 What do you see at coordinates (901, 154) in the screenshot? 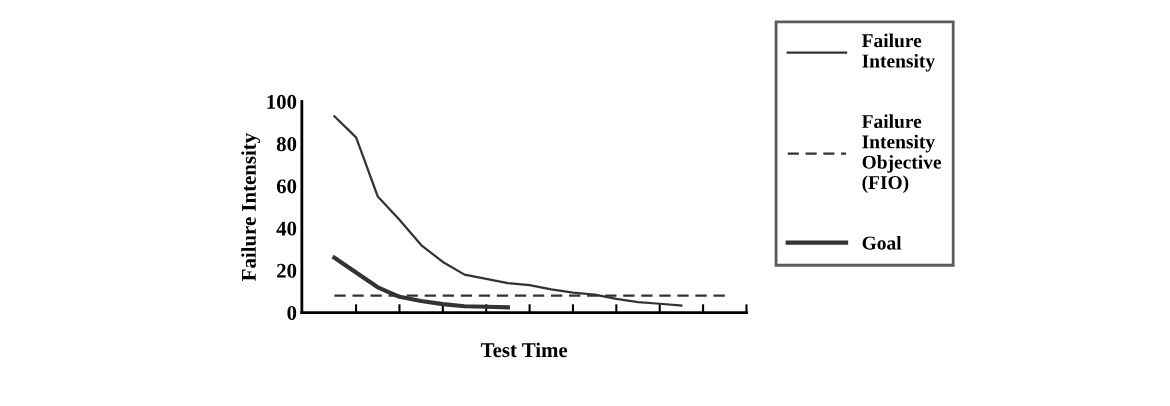
I see `legend-label: Failure Intensity Objective (FIO)` at bounding box center [901, 154].